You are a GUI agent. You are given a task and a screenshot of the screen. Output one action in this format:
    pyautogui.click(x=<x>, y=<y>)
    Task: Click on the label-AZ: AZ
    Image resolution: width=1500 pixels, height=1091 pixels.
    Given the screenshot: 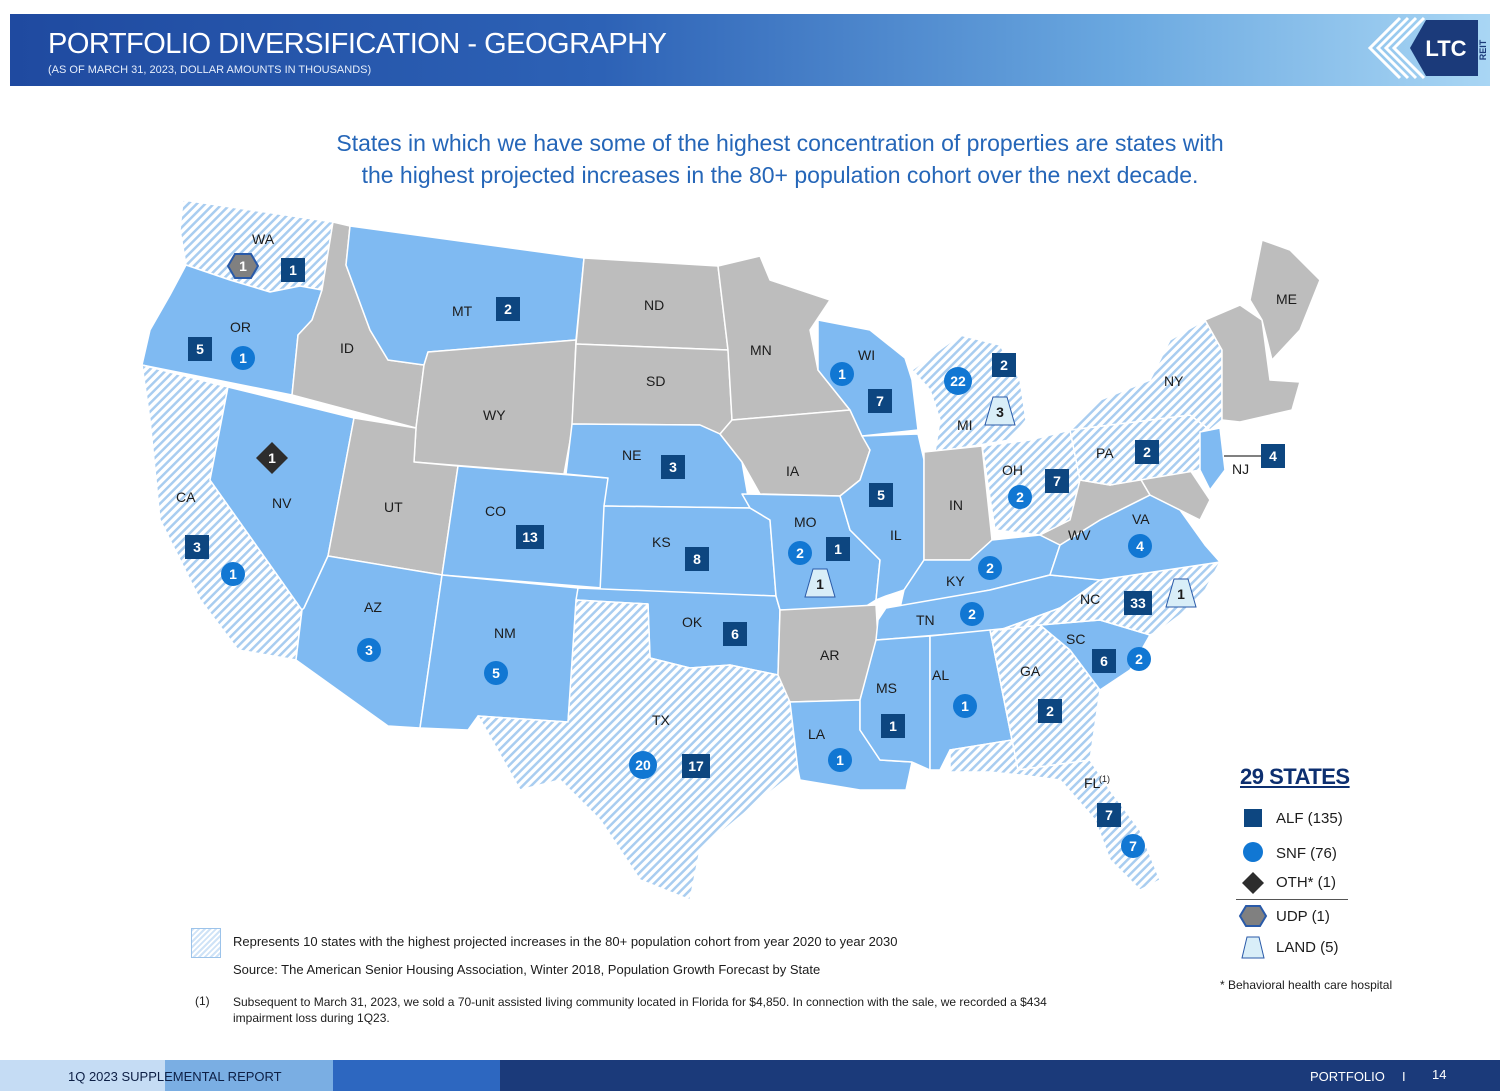 What is the action you would take?
    pyautogui.click(x=373, y=607)
    